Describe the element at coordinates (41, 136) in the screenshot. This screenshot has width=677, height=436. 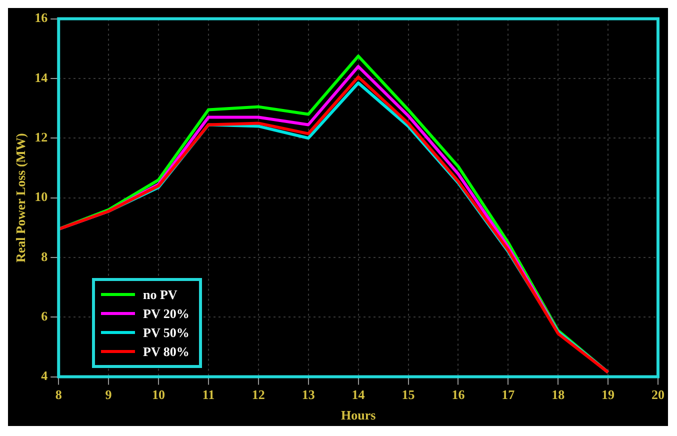
I see `y-tick-label: 12` at that location.